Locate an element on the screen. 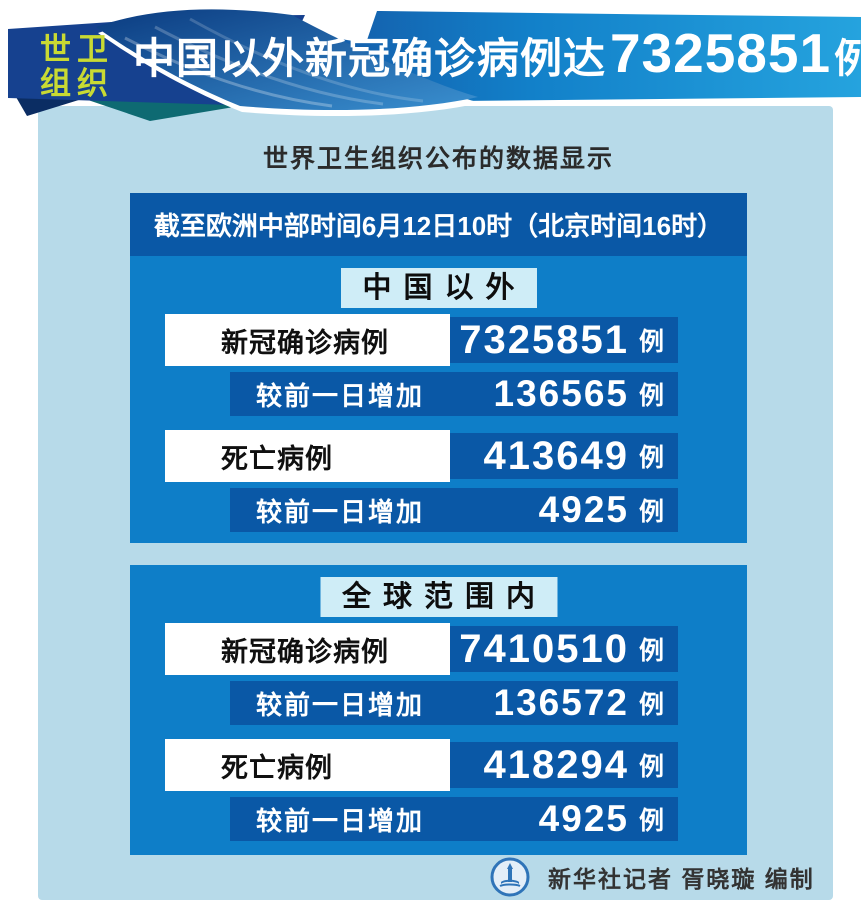 This screenshot has width=863, height=900. data-row-daily-increase: 较前一日增加 136565 例 is located at coordinates (438, 394).